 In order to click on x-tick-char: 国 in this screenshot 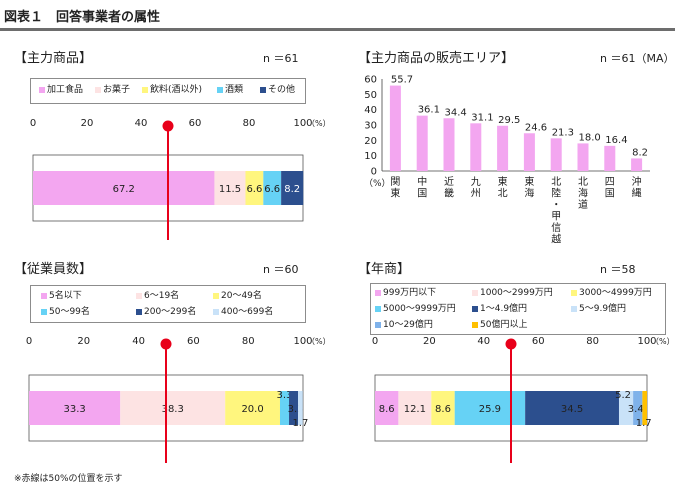, I will do `click(422, 194)`.